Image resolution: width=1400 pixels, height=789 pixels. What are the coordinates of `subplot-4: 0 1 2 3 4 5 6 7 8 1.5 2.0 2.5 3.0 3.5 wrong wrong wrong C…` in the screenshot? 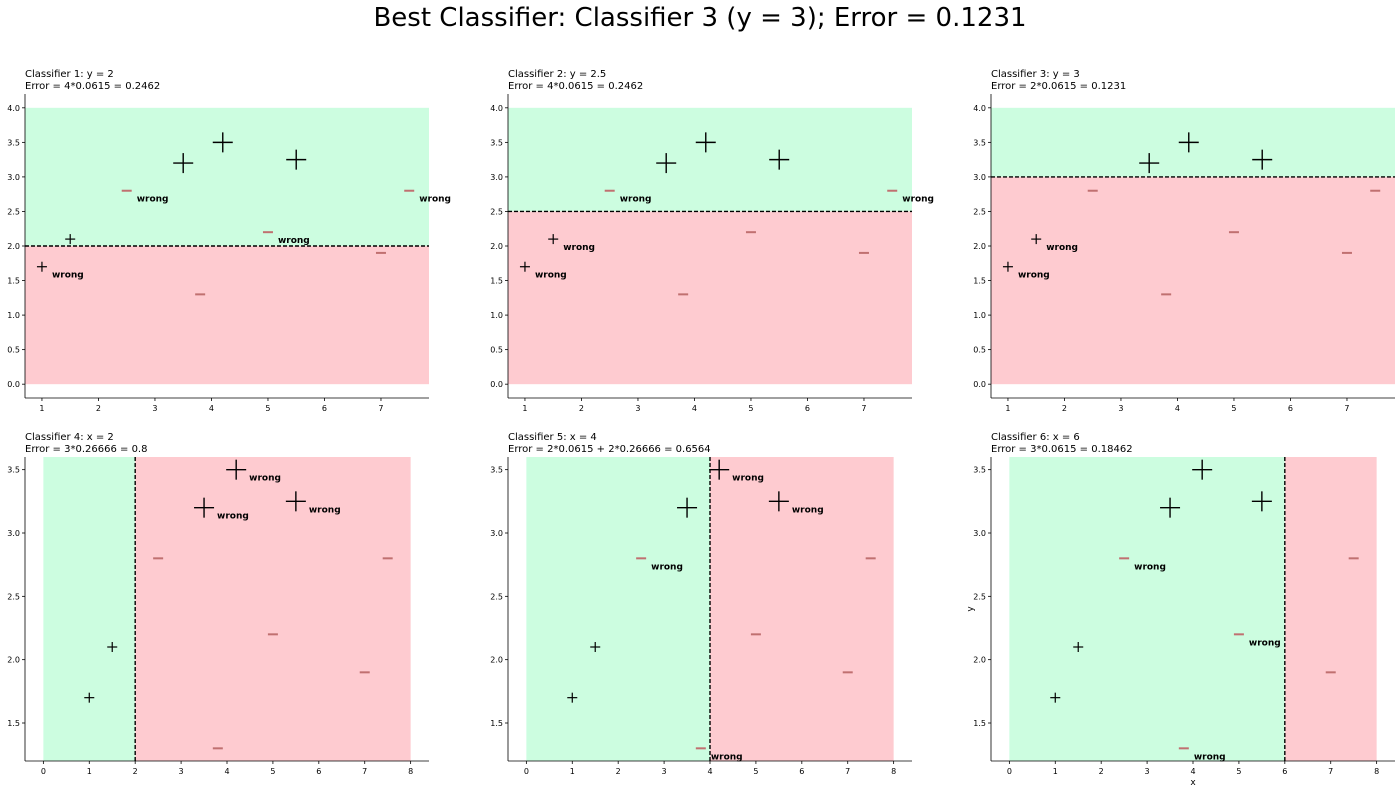 It's located at (218, 604).